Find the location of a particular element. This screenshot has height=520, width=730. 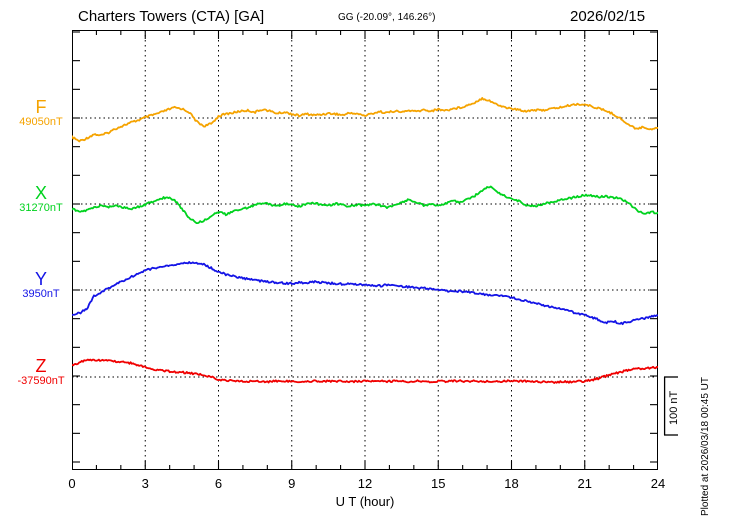

component-symbol-Z: Z is located at coordinates (41, 366).